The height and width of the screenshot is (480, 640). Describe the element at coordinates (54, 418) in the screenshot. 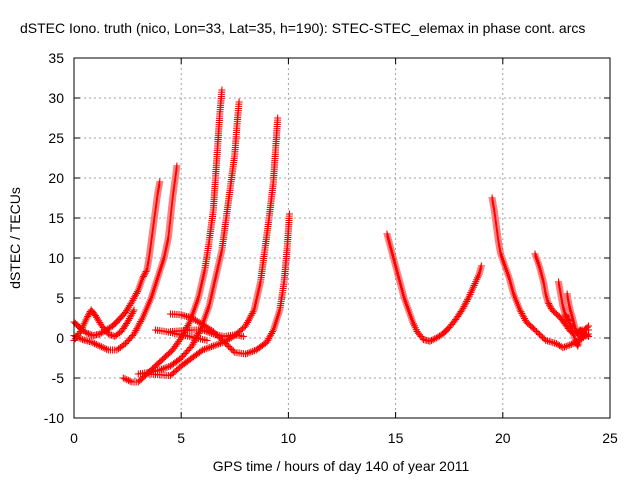

I see `y-tick-label: -10` at that location.